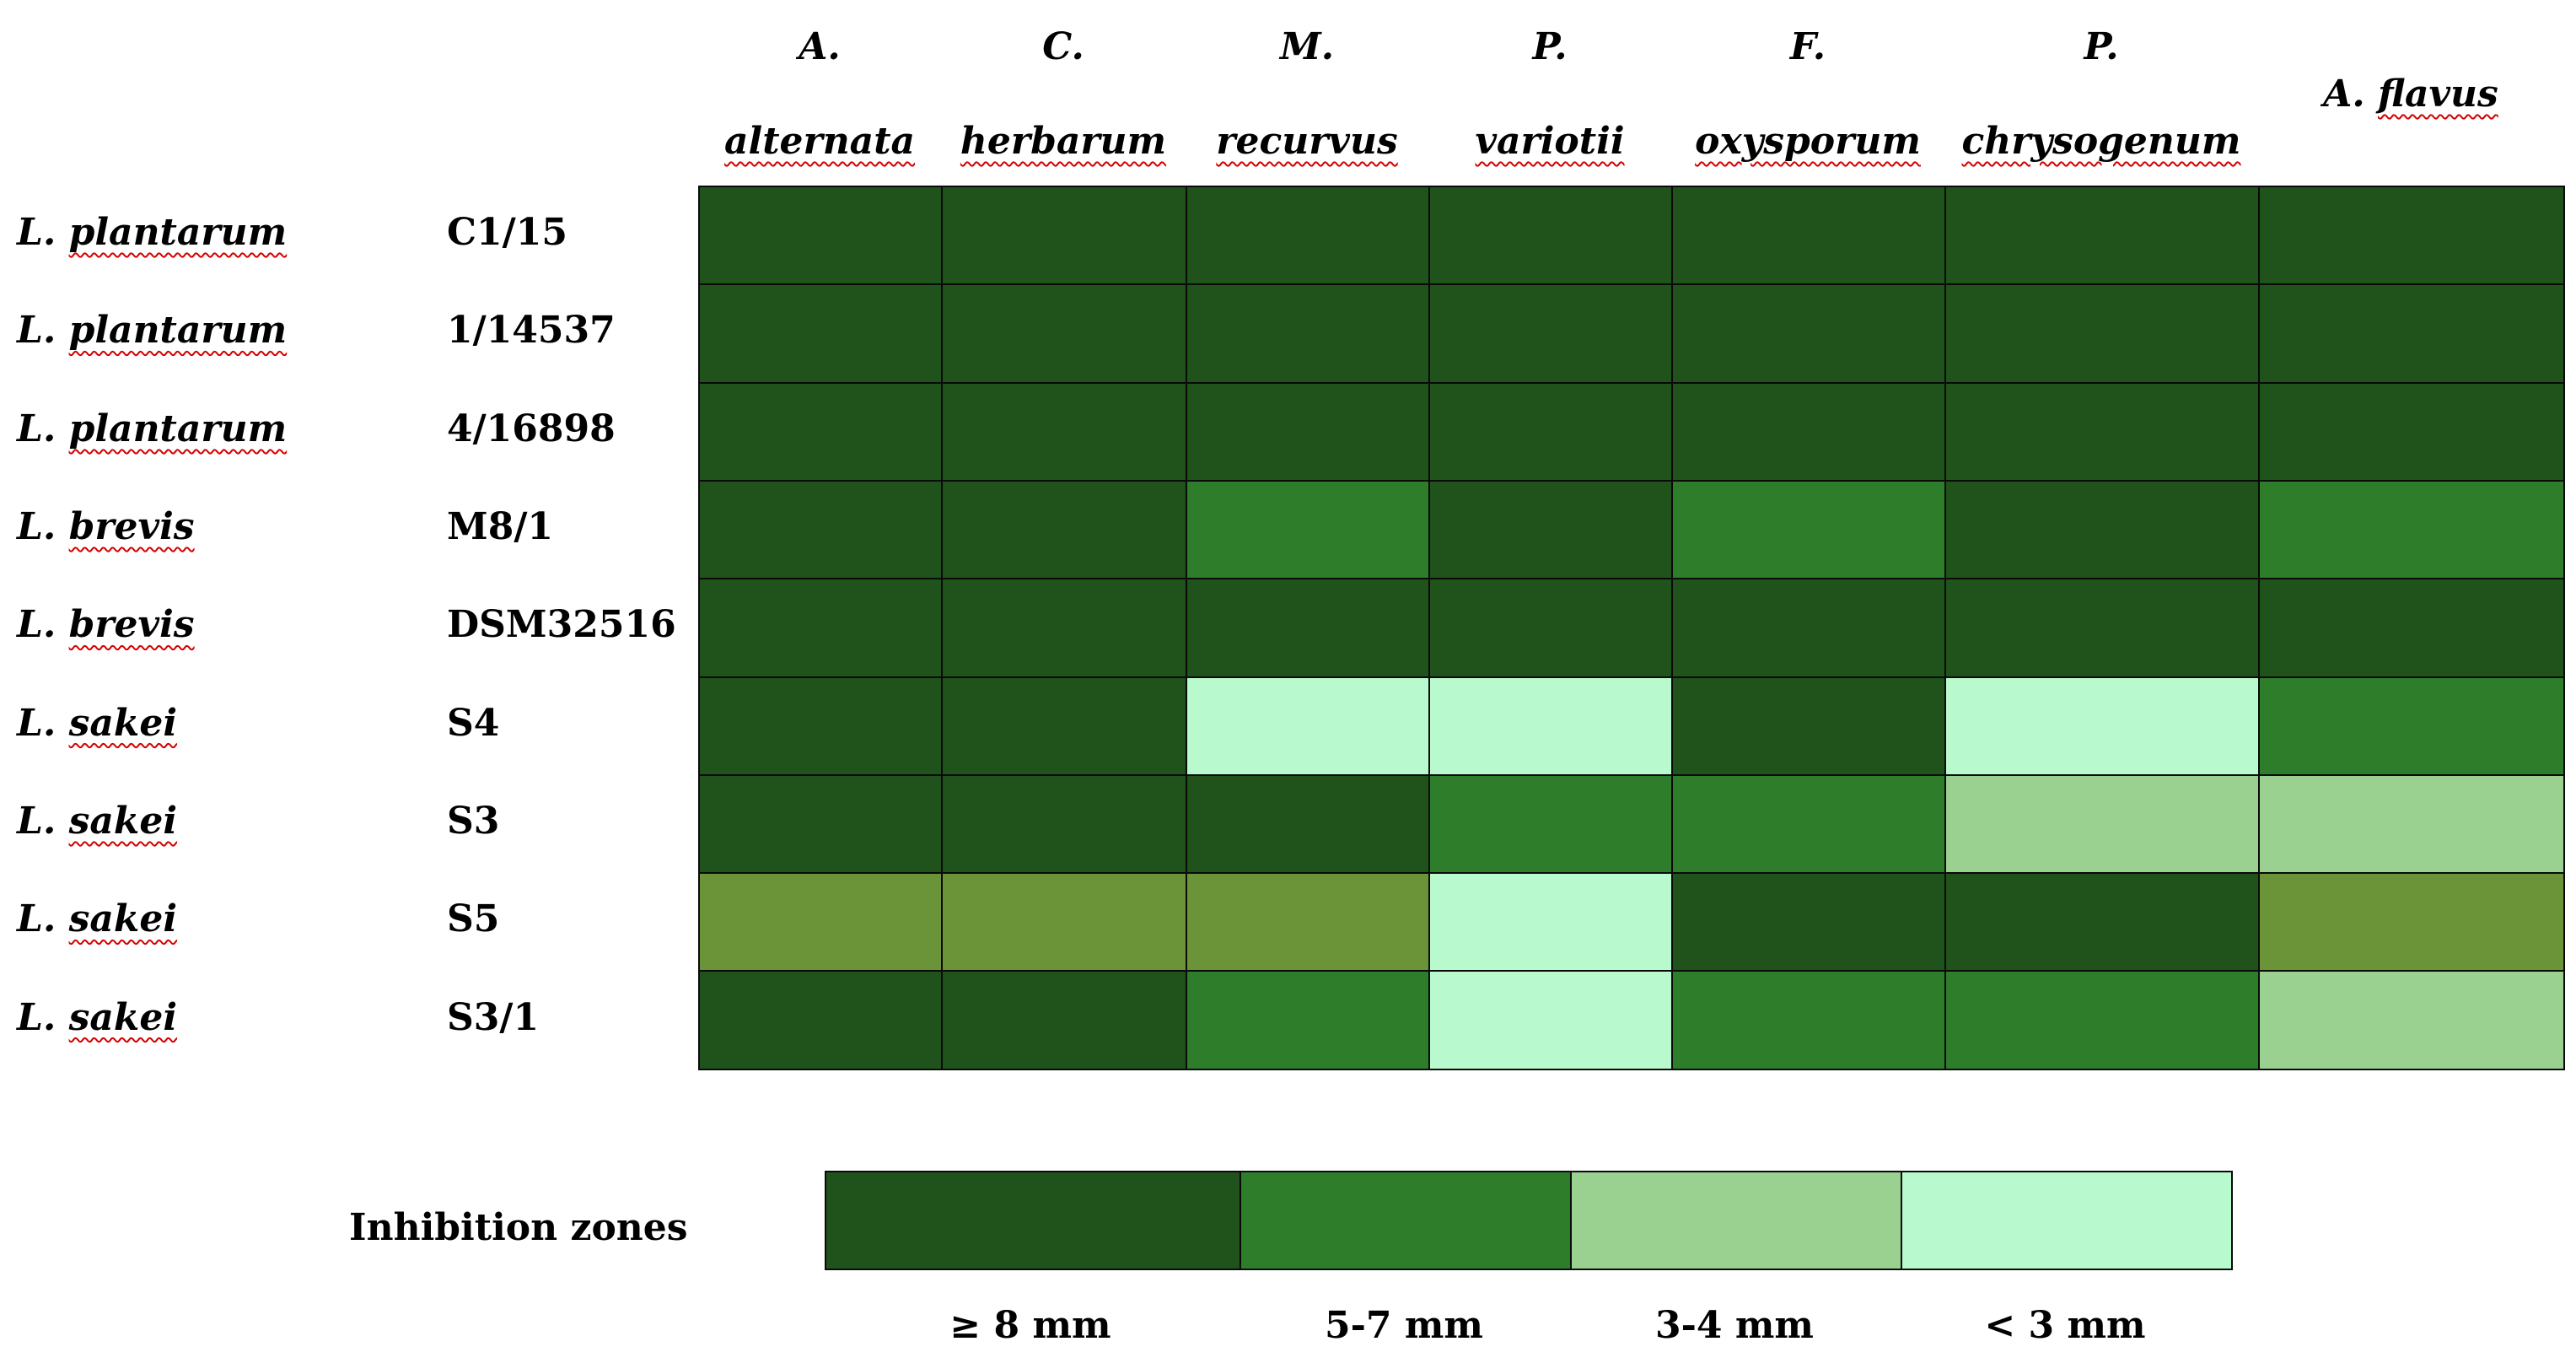 This screenshot has height=1363, width=2576. Describe the element at coordinates (1030, 1325) in the screenshot. I see `legend-label: ≥ 8 mm` at that location.